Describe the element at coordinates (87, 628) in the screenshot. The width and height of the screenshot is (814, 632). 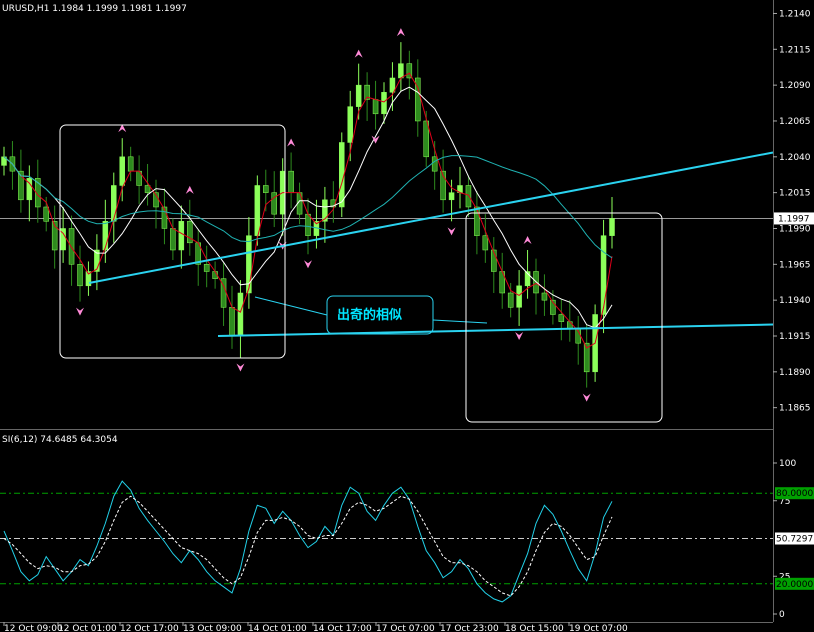
I see `time-tick-label: 12 Oct 01:00` at that location.